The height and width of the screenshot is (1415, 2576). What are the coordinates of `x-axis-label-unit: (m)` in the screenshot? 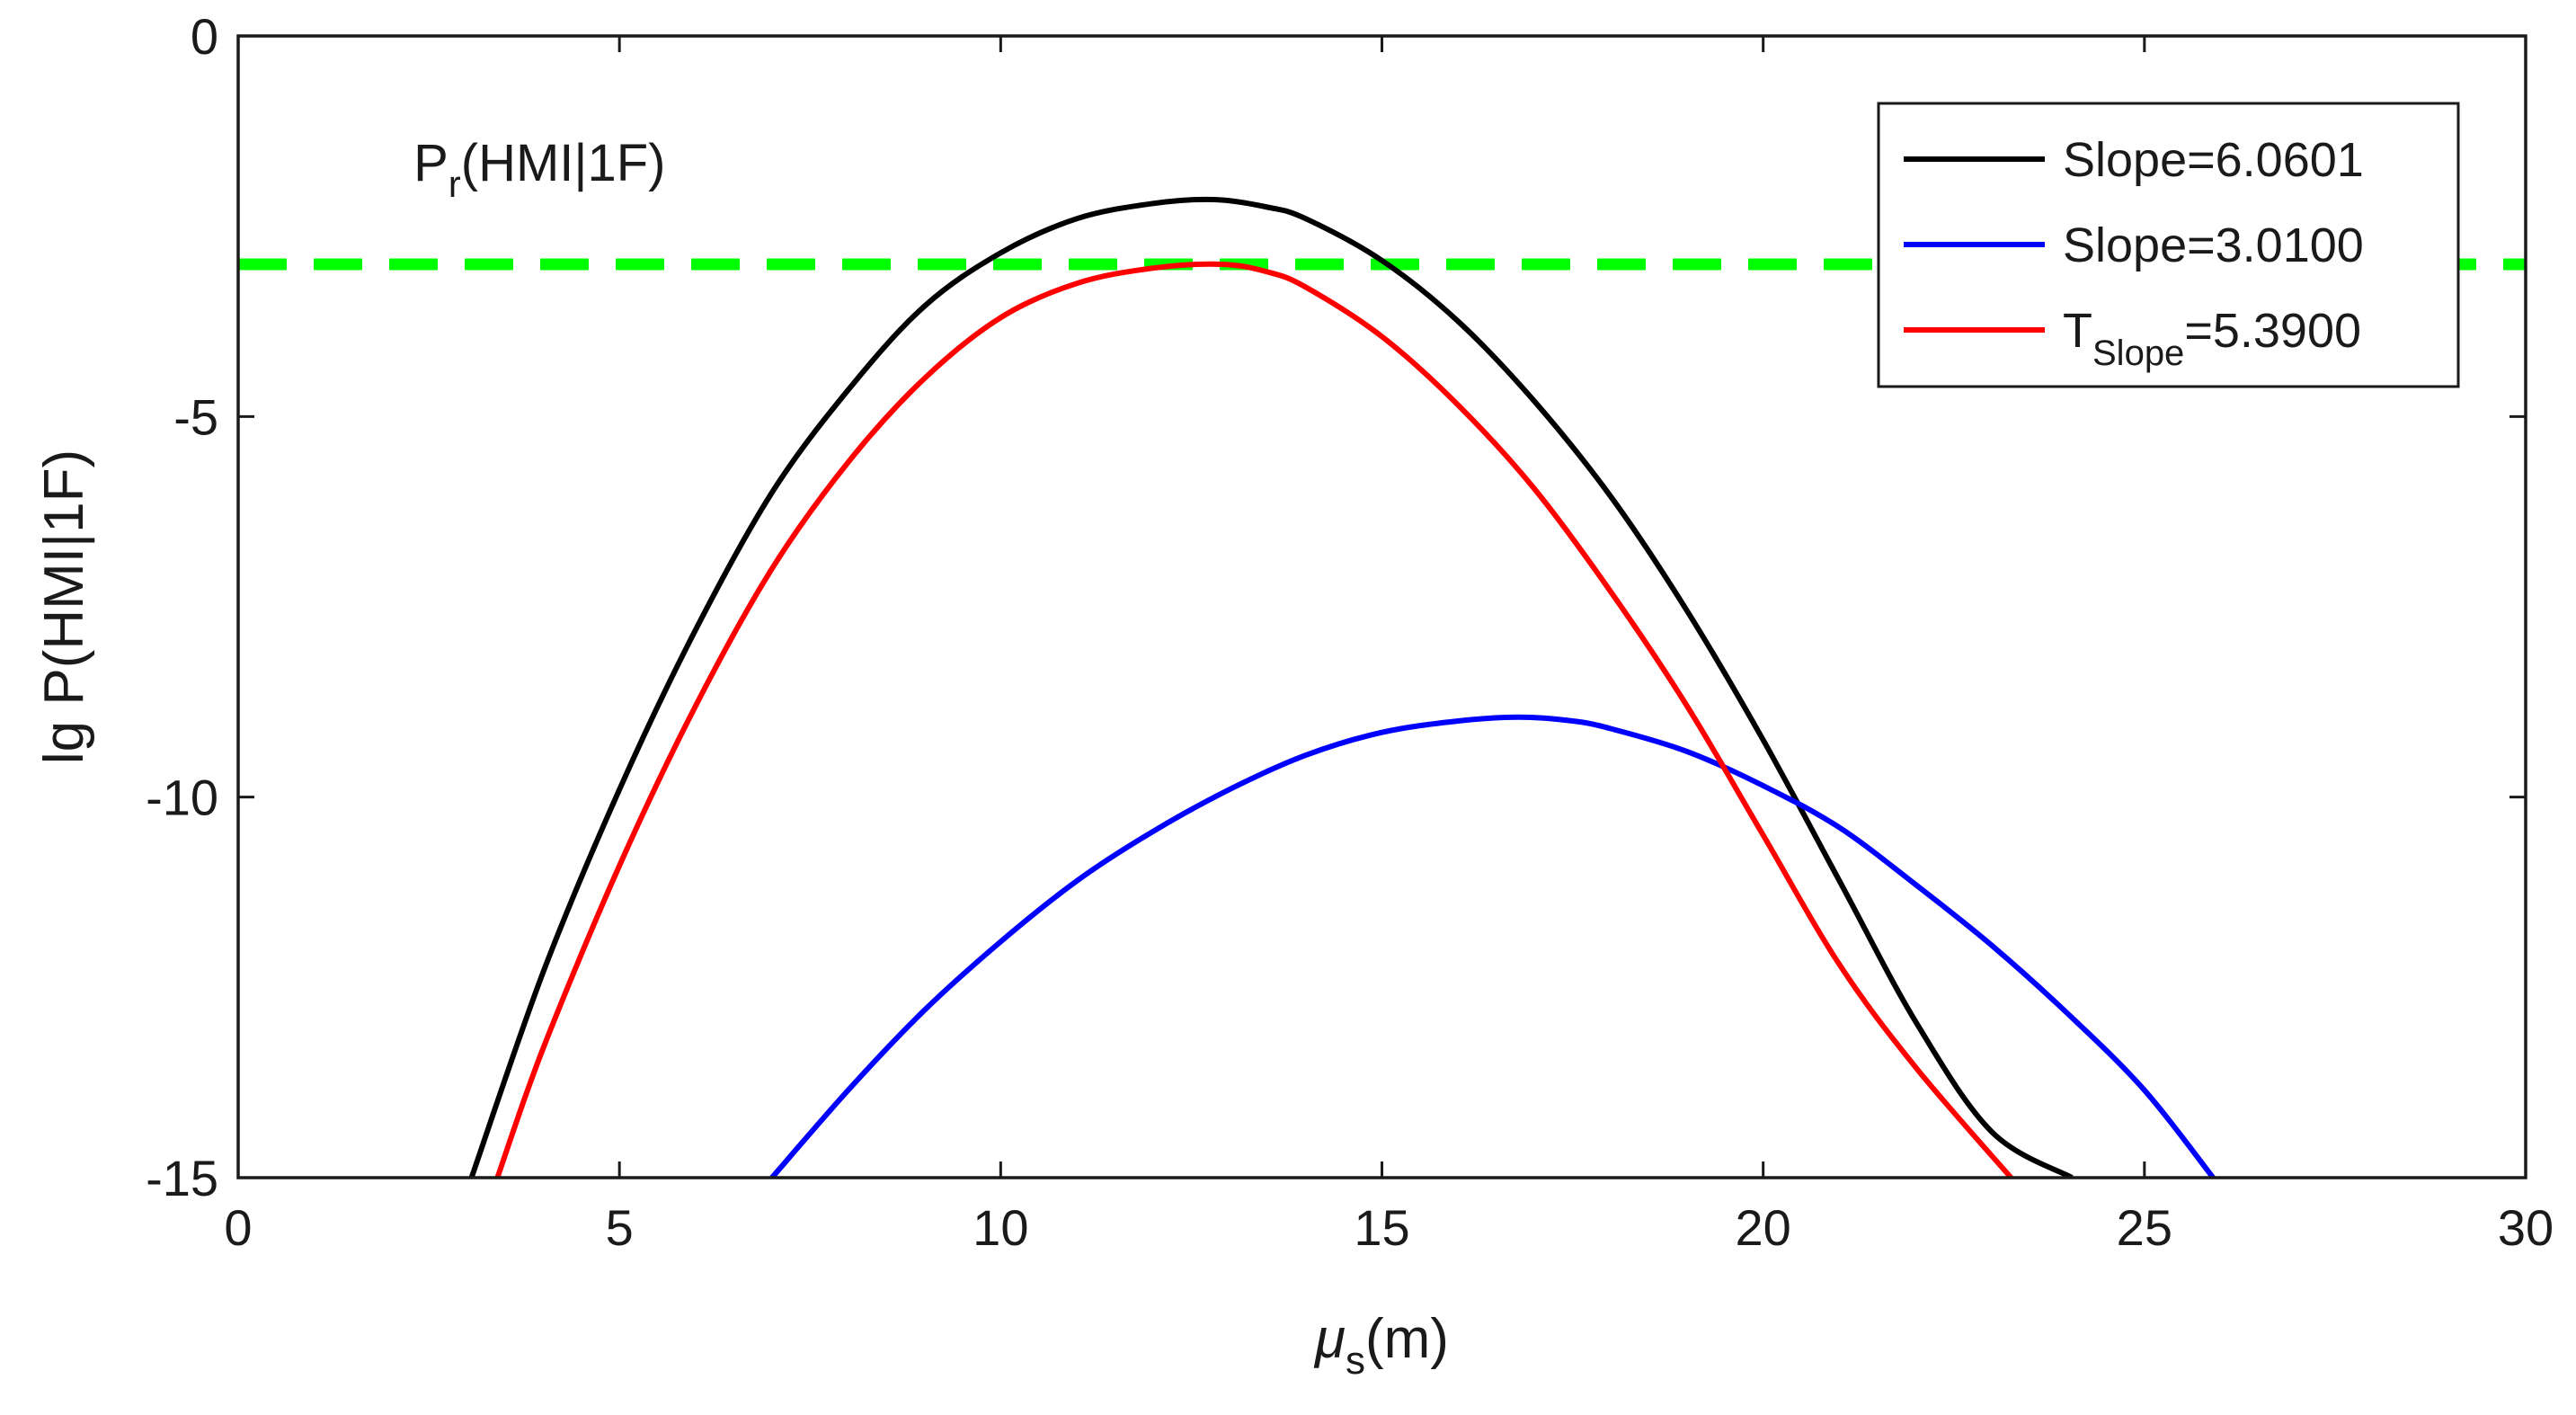 It's located at (1407, 1339).